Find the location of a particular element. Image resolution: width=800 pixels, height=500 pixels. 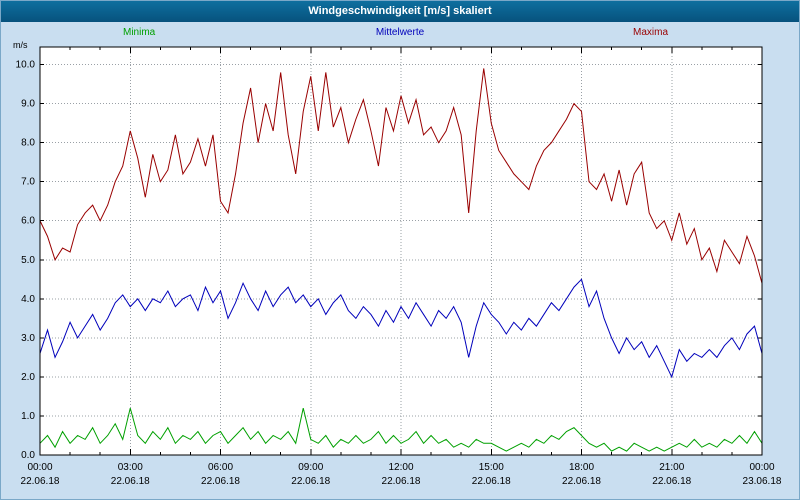

svg-text: 2.0 is located at coordinates (28, 377).